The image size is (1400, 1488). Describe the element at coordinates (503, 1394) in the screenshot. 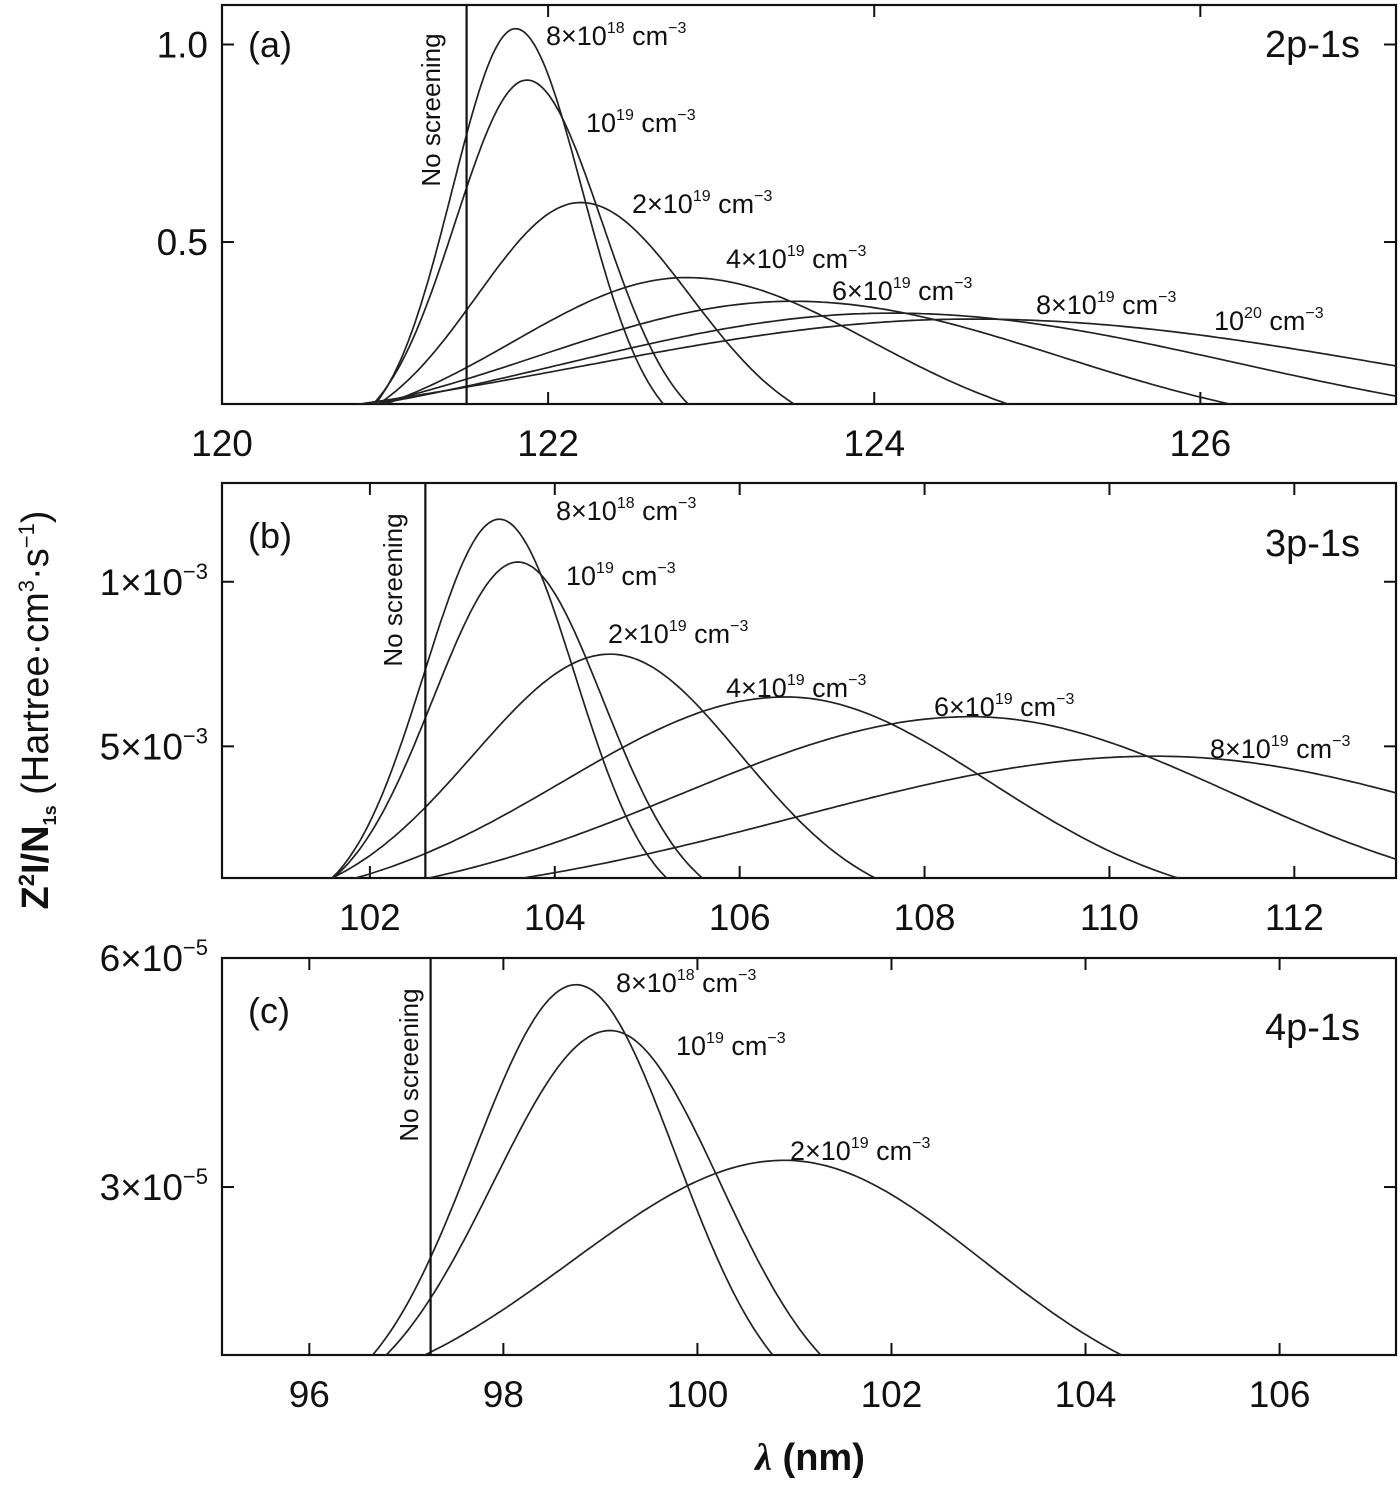

I see `x-tick-label: 98` at that location.